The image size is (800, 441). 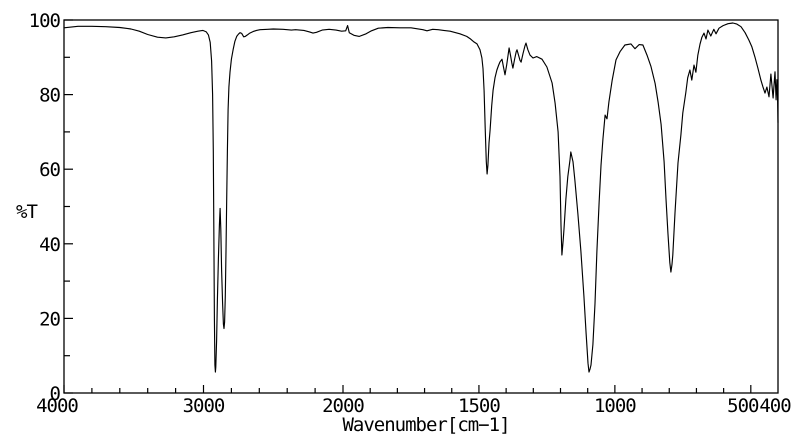 What do you see at coordinates (49, 170) in the screenshot?
I see `y-tick-label: 60` at bounding box center [49, 170].